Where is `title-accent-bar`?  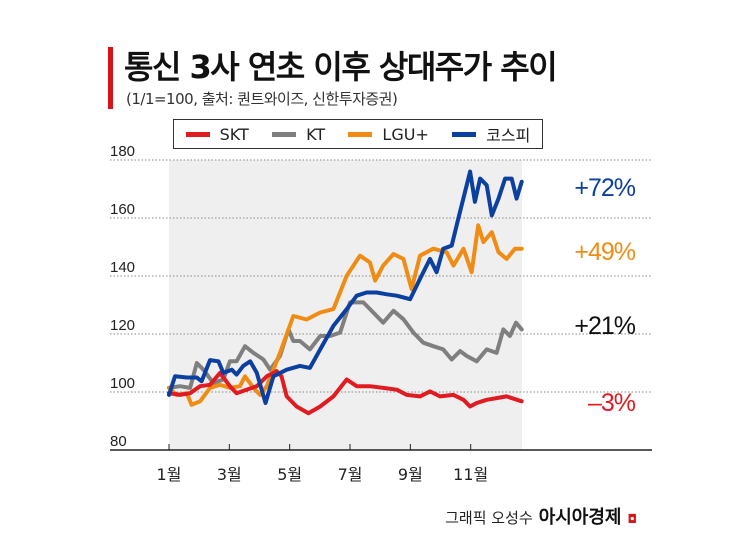
title-accent-bar is located at coordinates (110, 78).